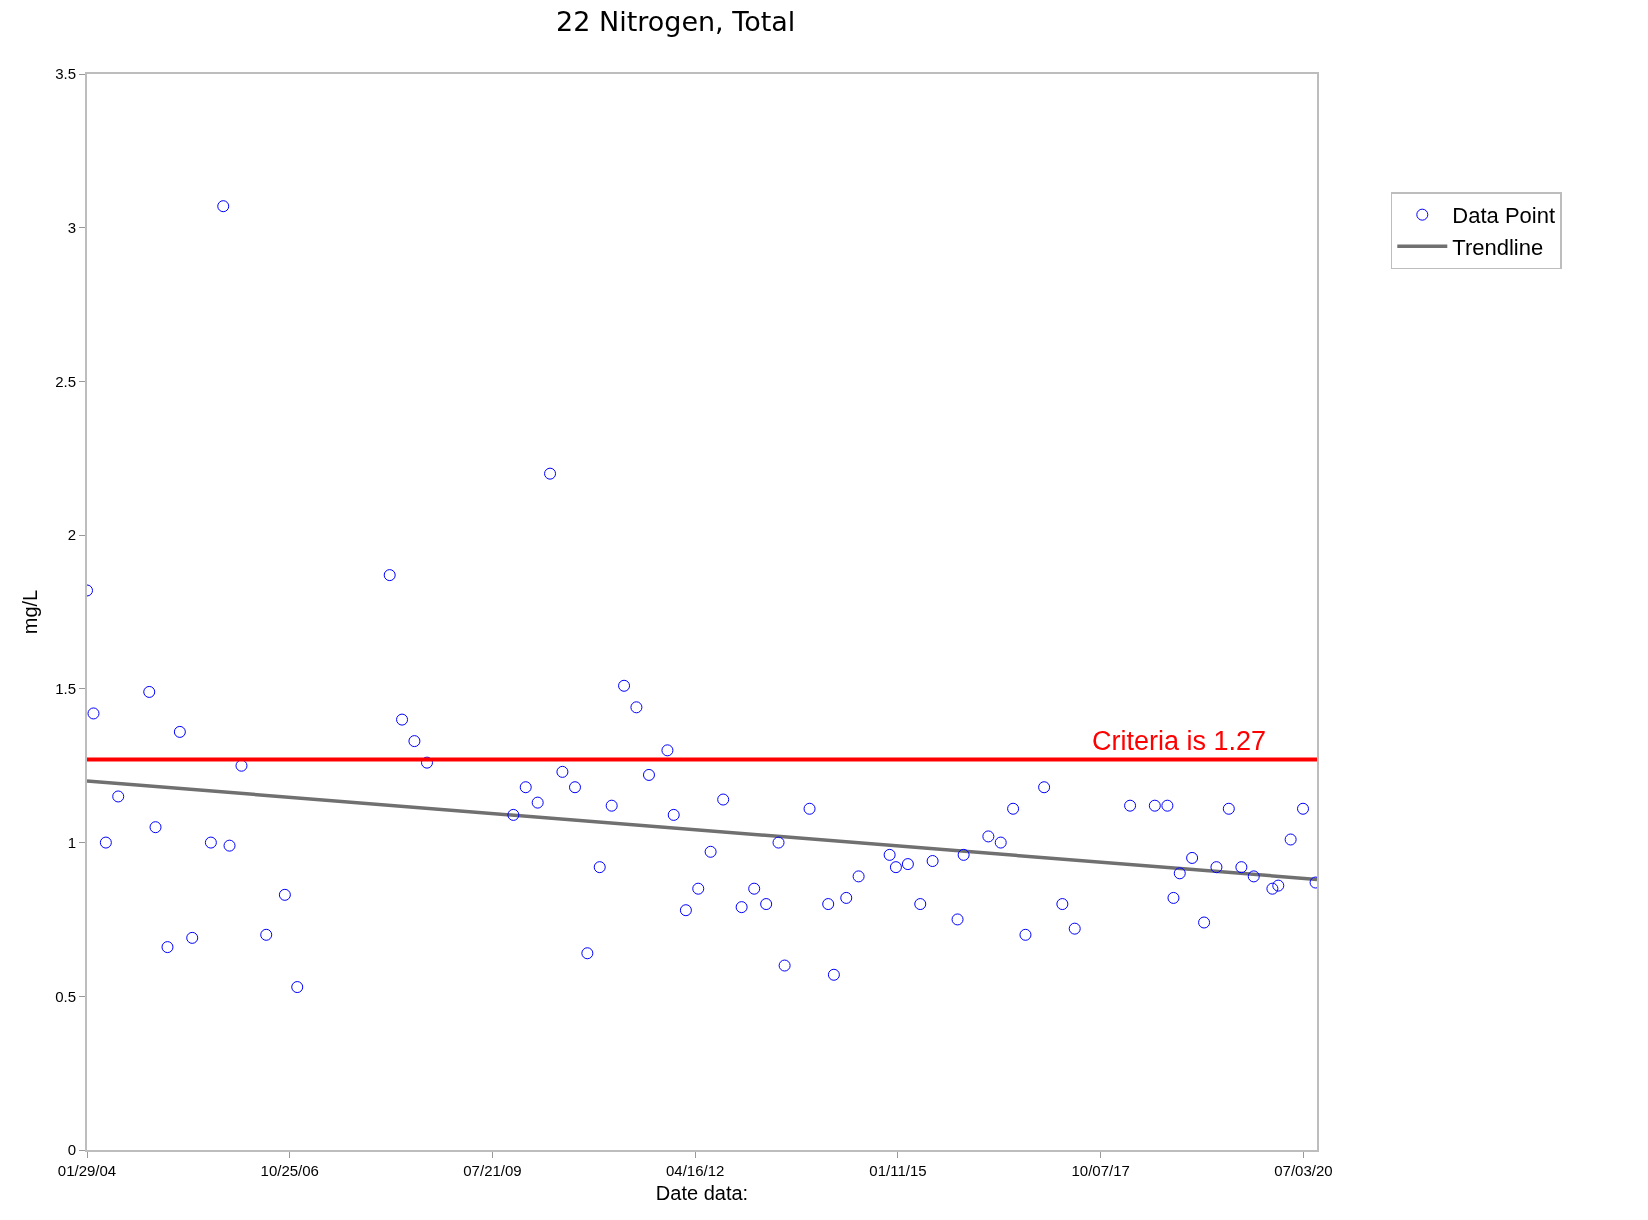  Describe the element at coordinates (1498, 247) in the screenshot. I see `legend-label: Trendline` at that location.